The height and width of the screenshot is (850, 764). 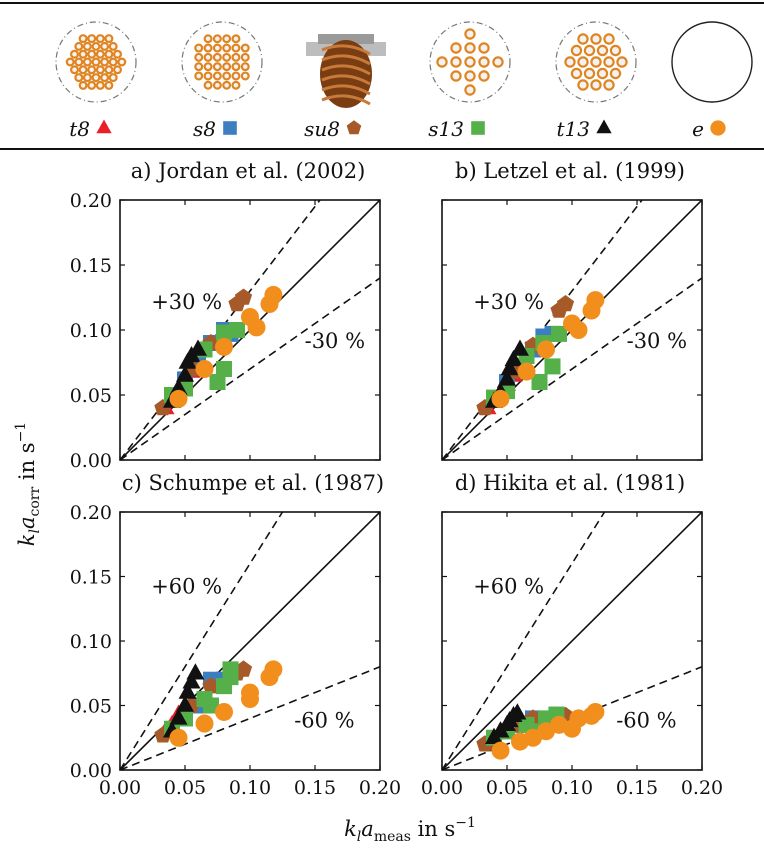 I want to click on su8-helix-stripe, so click(x=346, y=80).